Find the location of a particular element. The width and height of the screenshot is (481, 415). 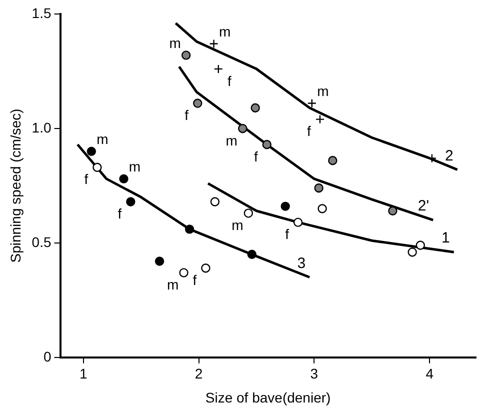

y-axis-title: Spinning speed (cm/sec) is located at coordinates (15, 185).